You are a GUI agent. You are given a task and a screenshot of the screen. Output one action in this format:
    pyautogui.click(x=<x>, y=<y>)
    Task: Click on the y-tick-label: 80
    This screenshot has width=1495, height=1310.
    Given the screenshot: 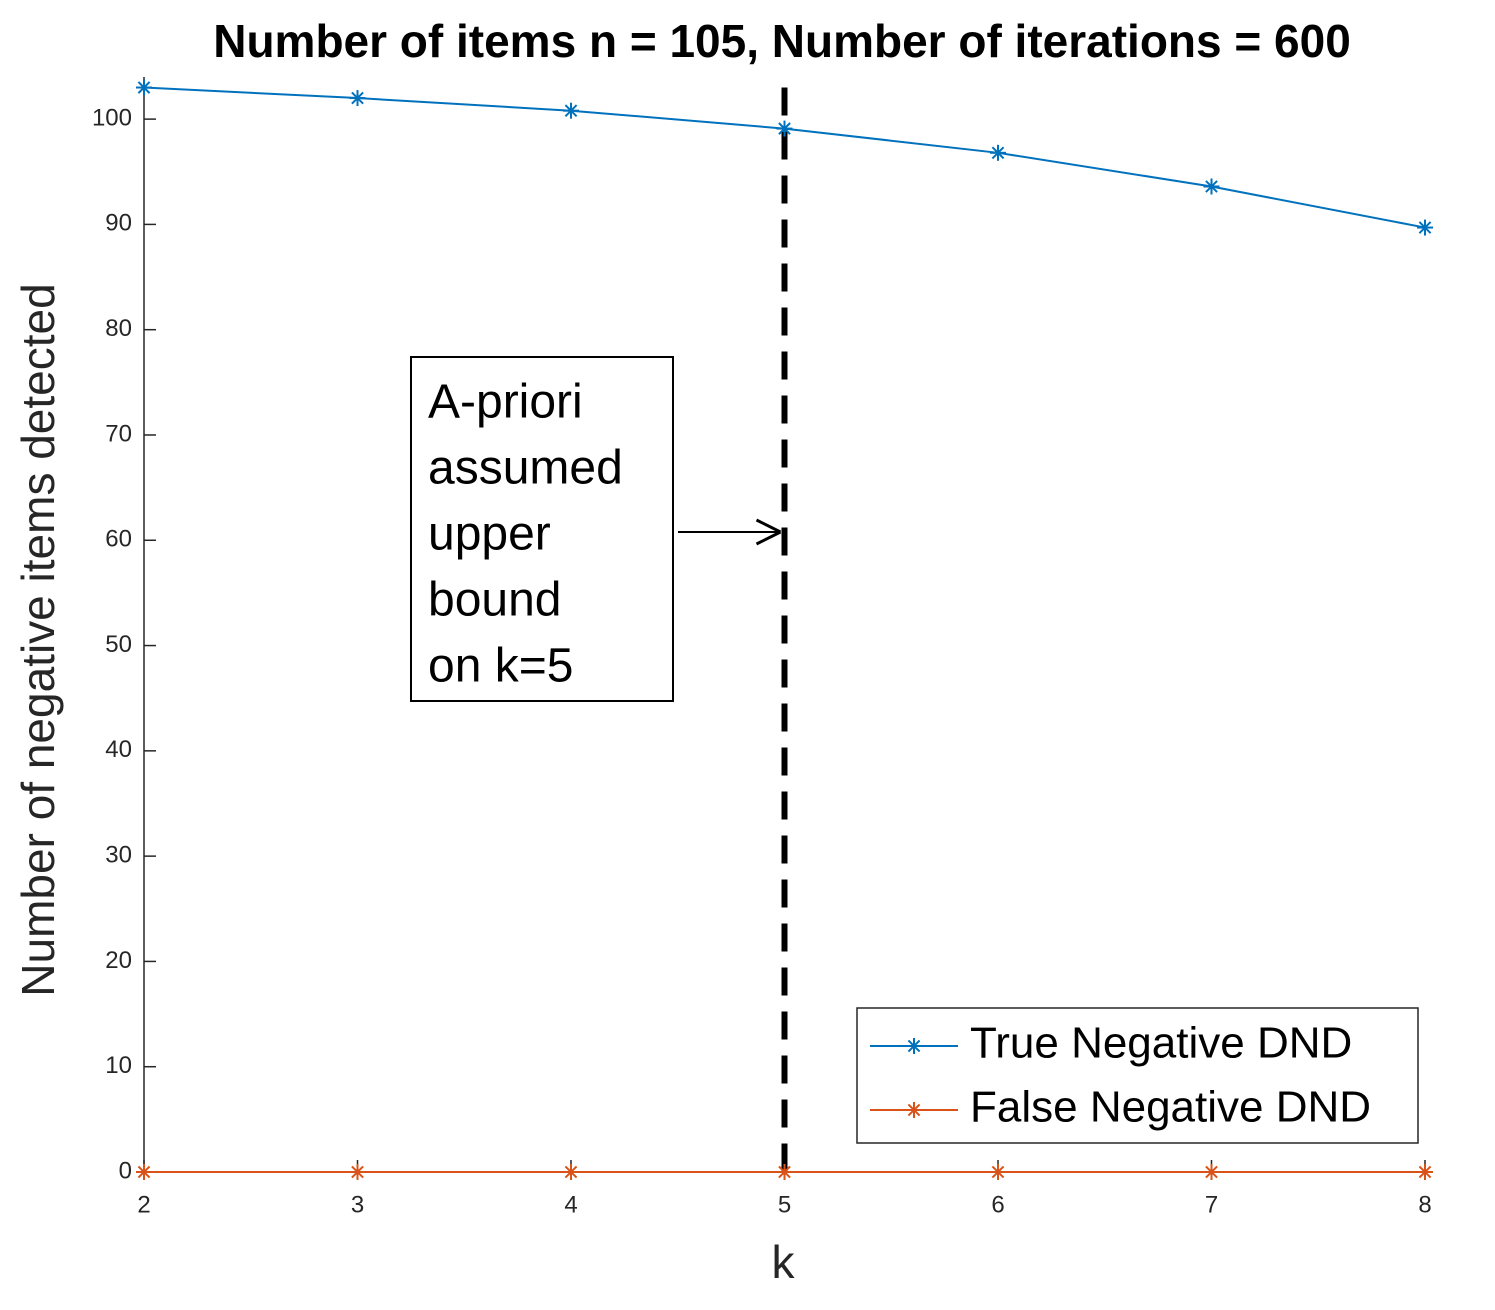 What is the action you would take?
    pyautogui.click(x=118, y=328)
    